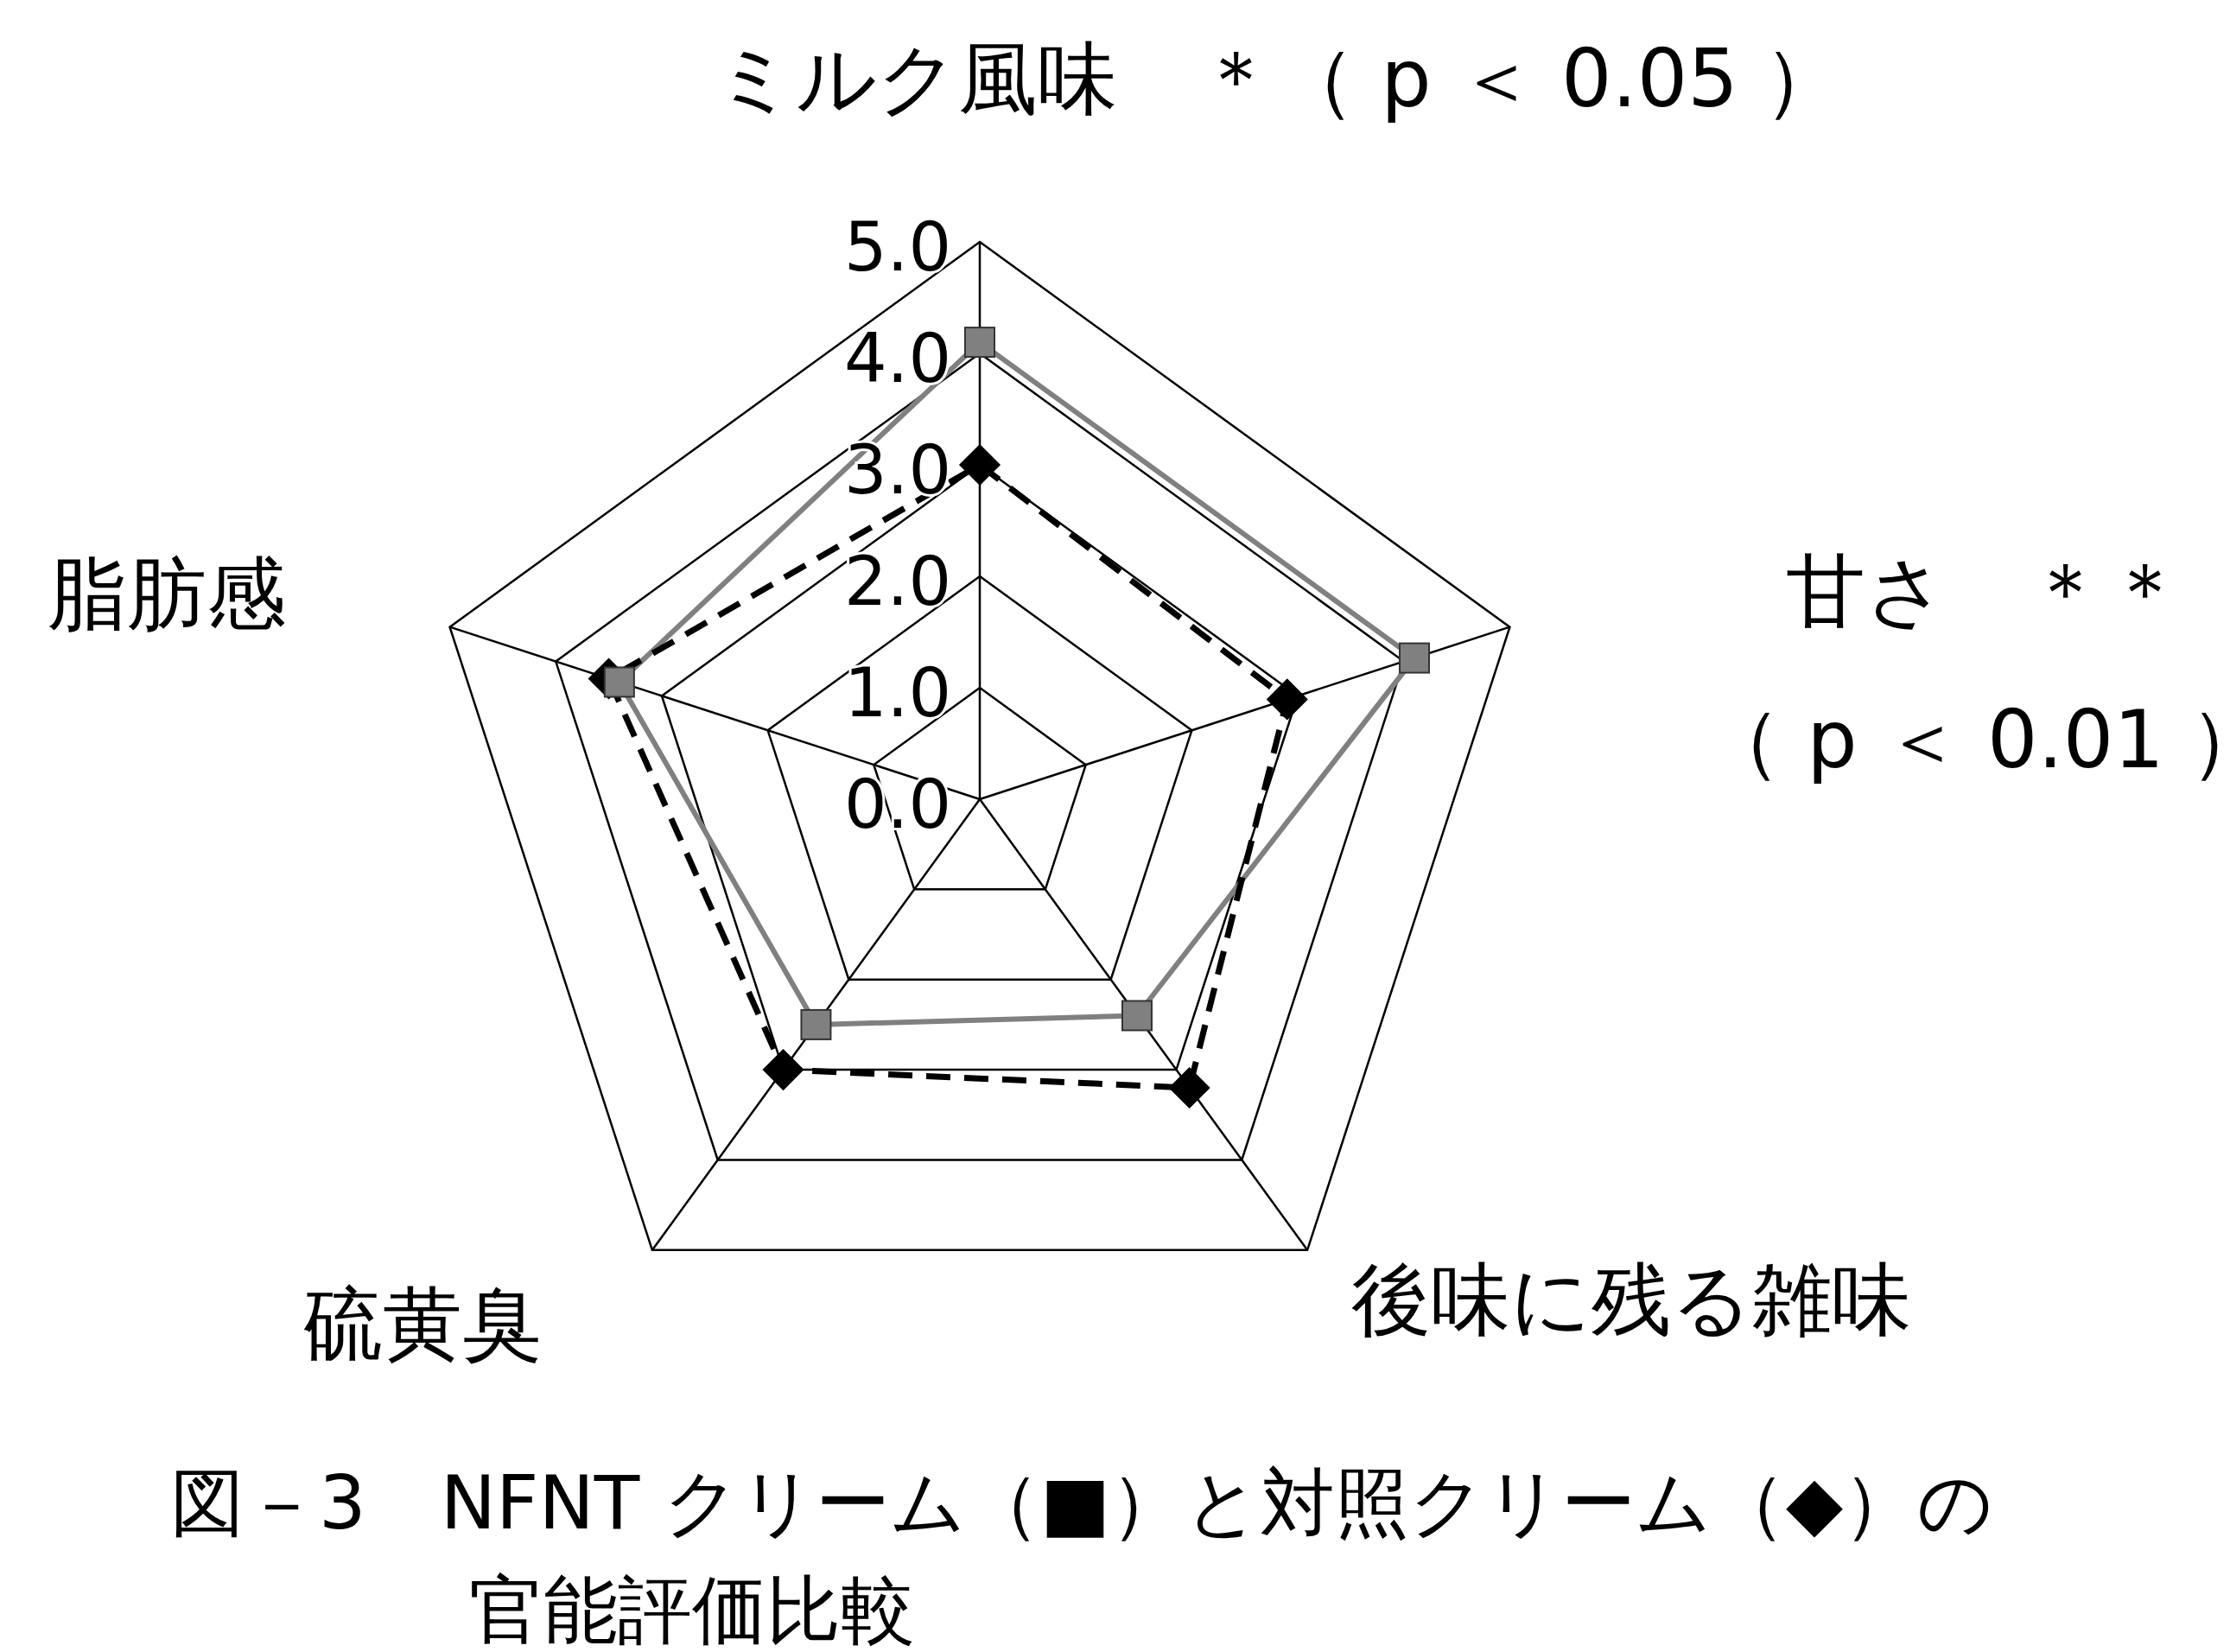  I want to click on y-tick-label: 1.0, so click(897, 694).